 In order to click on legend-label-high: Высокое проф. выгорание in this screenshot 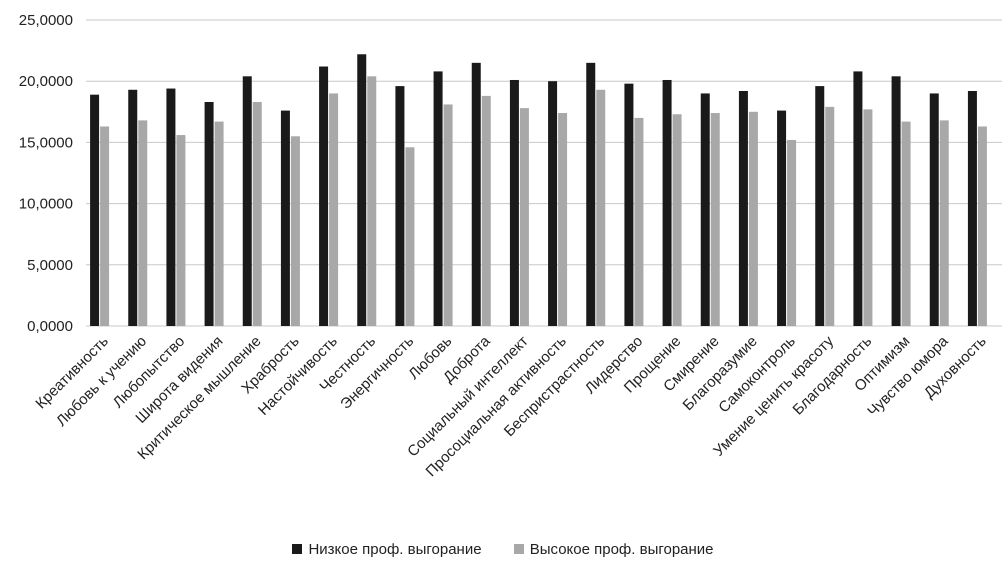, I will do `click(621, 549)`.